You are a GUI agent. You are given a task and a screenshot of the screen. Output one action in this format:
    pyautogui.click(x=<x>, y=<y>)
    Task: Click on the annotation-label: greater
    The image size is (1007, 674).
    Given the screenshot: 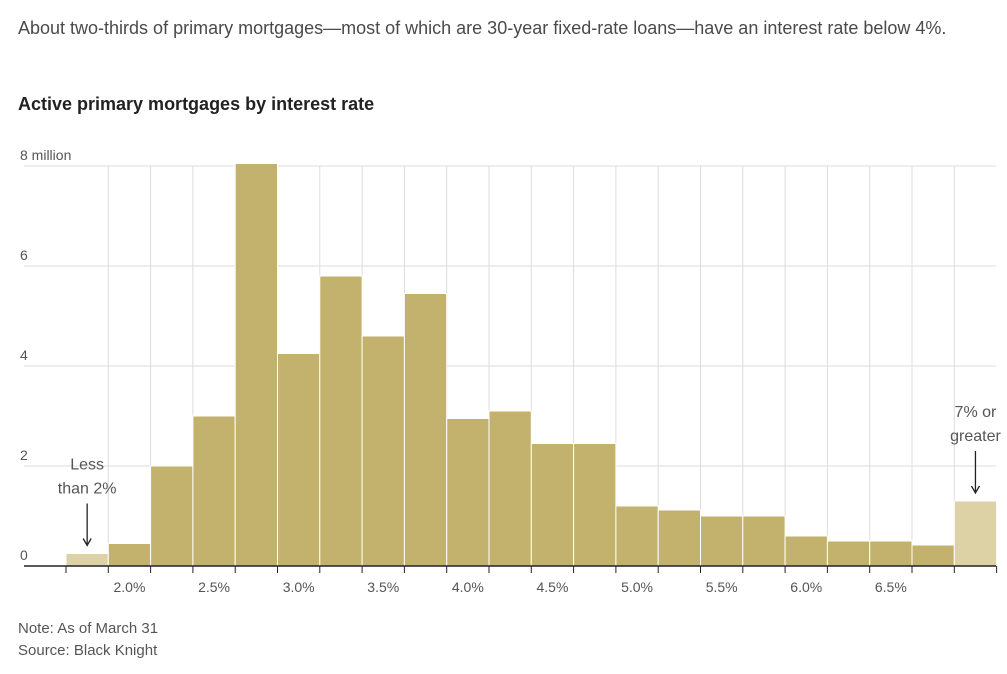 What is the action you would take?
    pyautogui.click(x=975, y=436)
    